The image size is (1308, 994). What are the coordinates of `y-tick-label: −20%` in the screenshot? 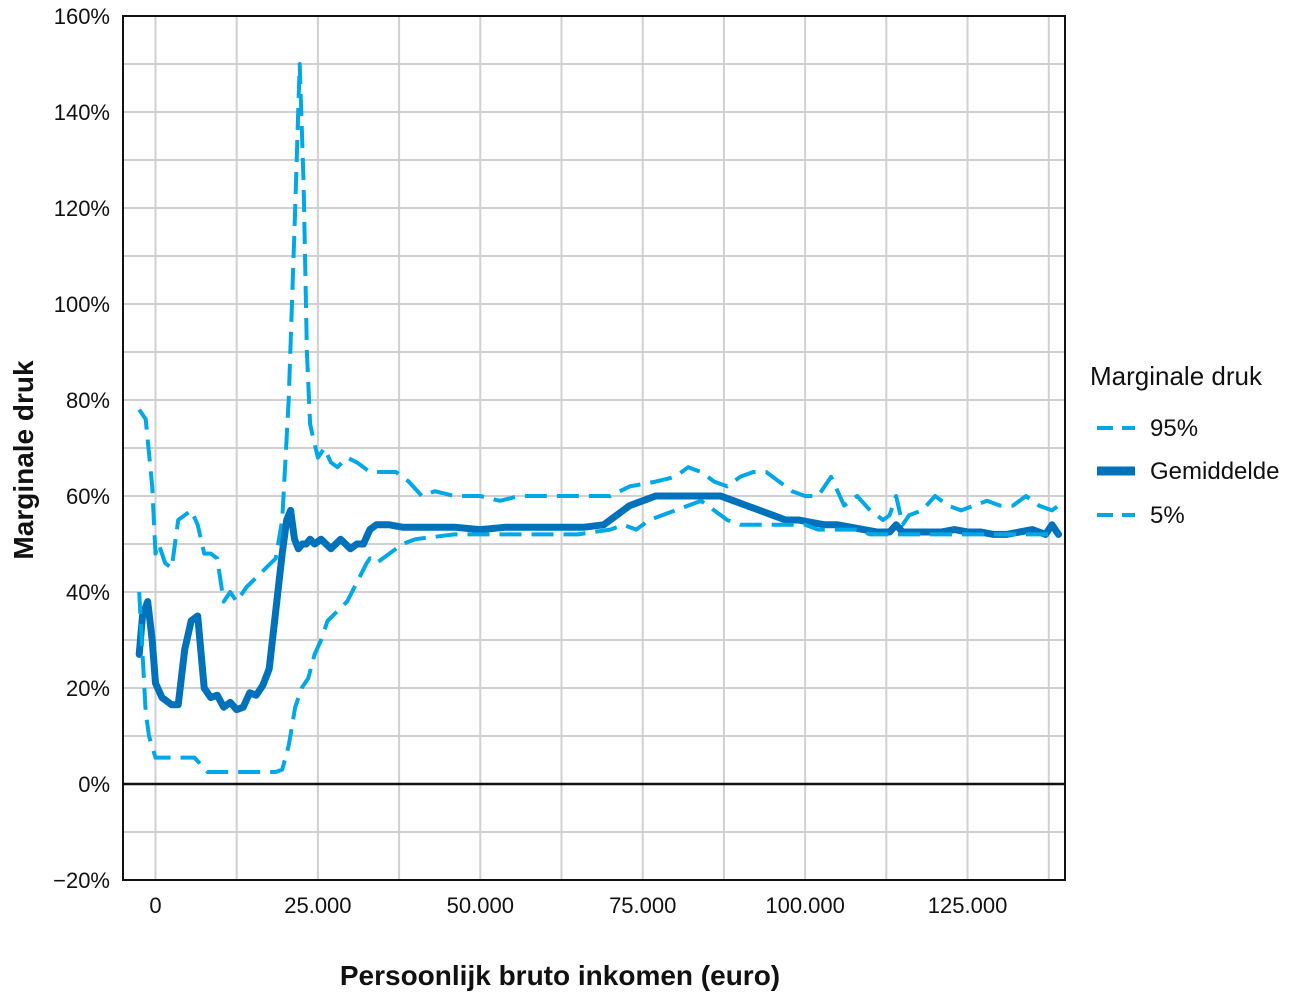 It's located at (81, 880).